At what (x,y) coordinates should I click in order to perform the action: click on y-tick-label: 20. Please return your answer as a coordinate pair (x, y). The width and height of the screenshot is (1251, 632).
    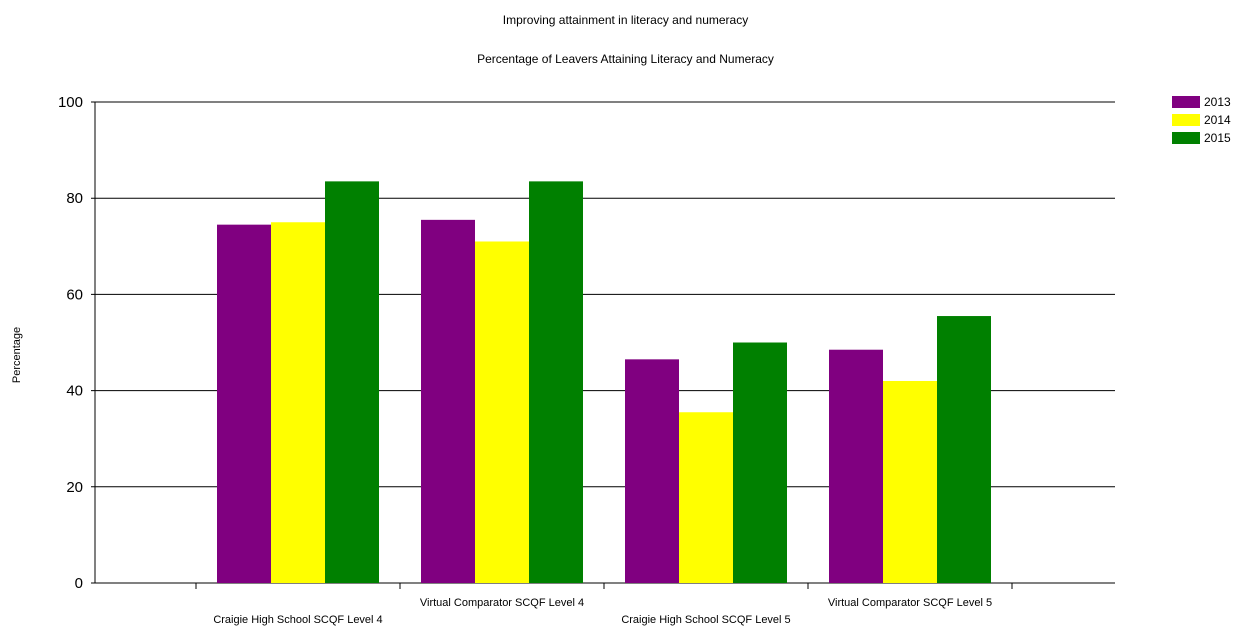
    Looking at the image, I should click on (74, 487).